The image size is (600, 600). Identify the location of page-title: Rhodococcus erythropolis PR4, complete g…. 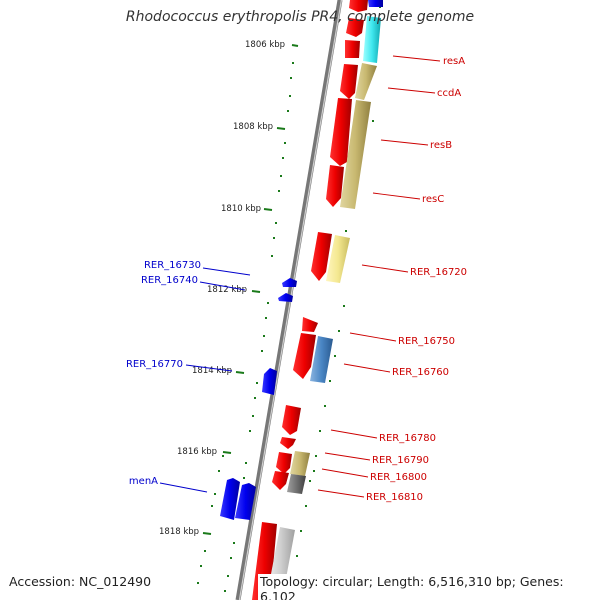
(300, 17).